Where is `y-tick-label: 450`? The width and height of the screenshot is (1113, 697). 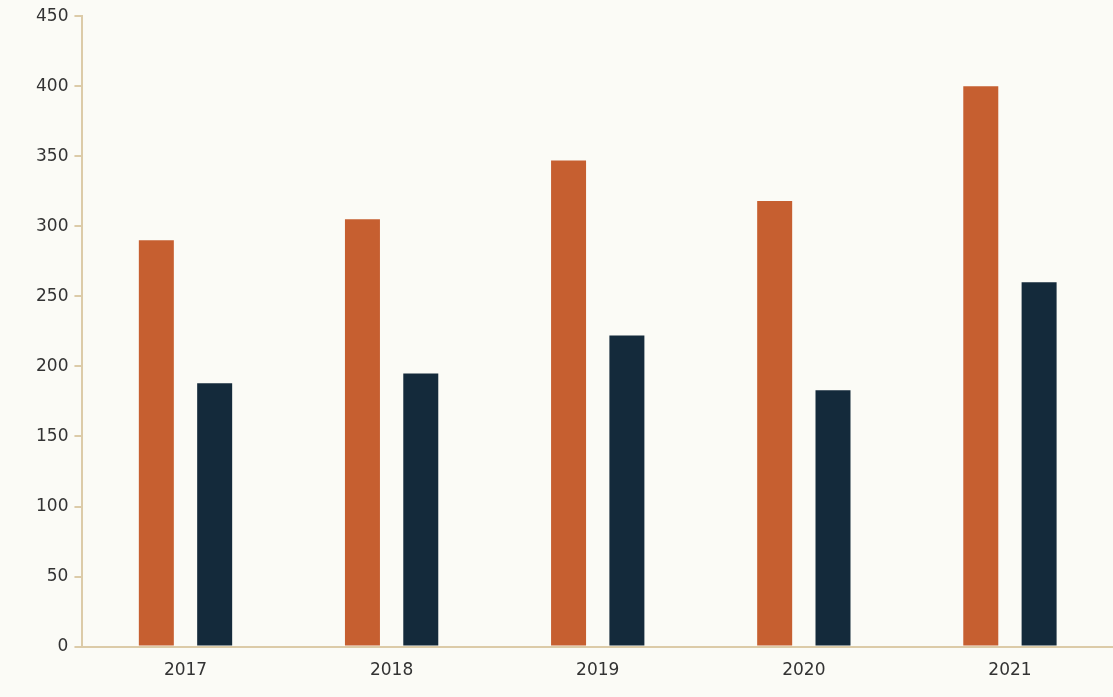
y-tick-label: 450 is located at coordinates (52, 14).